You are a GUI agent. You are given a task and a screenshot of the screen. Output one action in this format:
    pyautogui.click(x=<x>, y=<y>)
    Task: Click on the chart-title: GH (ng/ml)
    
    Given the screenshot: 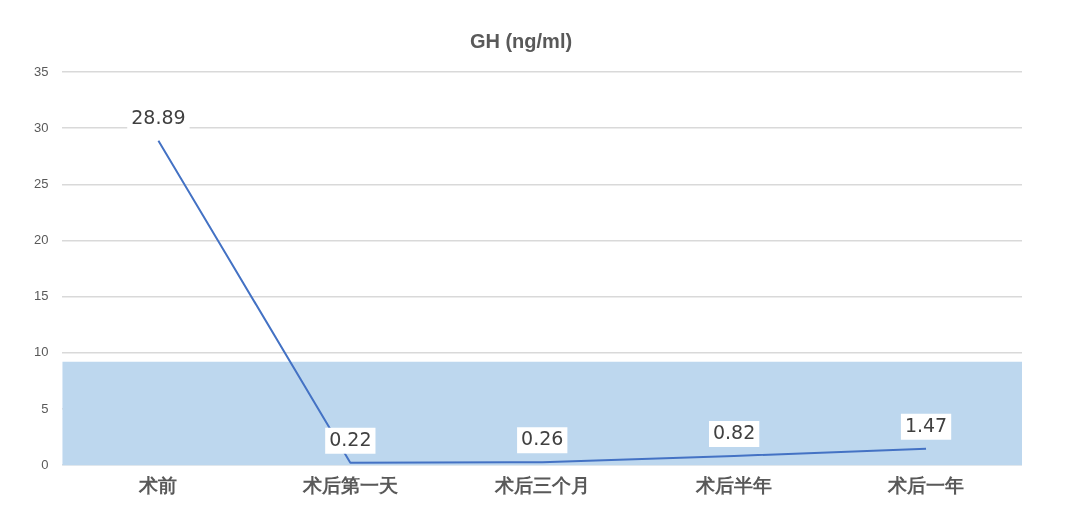 What is the action you would take?
    pyautogui.click(x=521, y=40)
    